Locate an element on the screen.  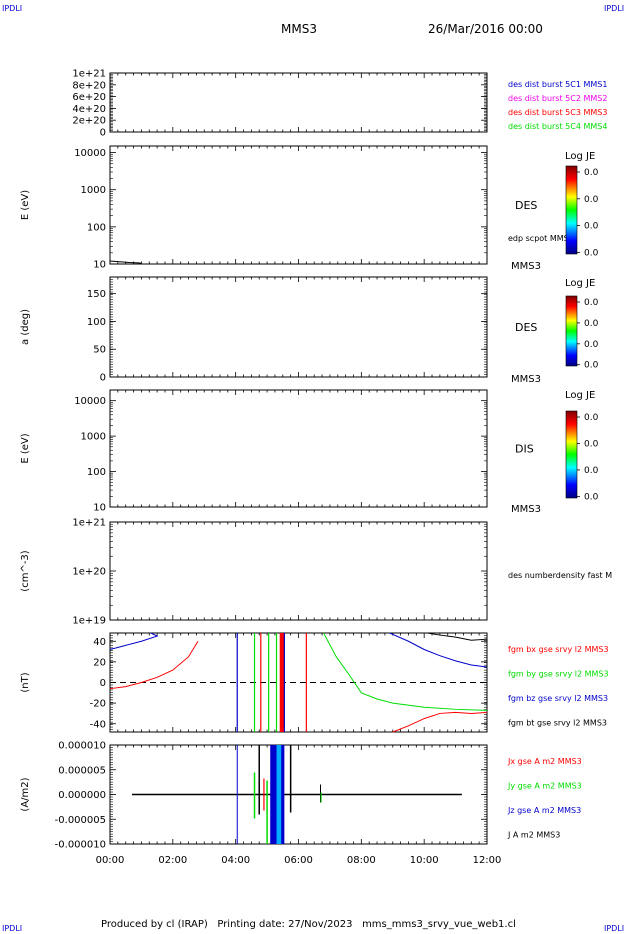
y-axis-label: a (deg) is located at coordinates (25, 327).